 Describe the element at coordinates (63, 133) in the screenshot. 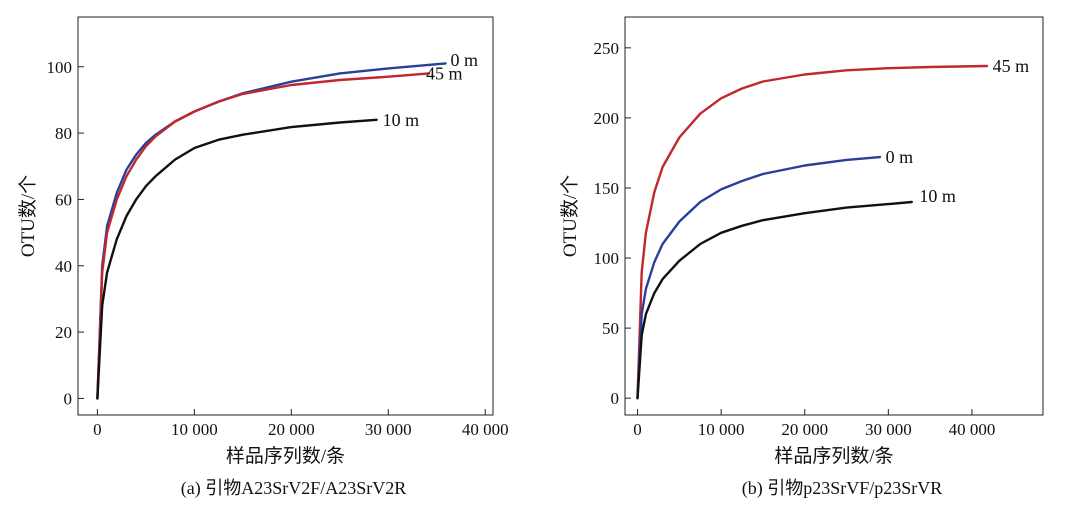

I see `y-tick-label: 80` at that location.